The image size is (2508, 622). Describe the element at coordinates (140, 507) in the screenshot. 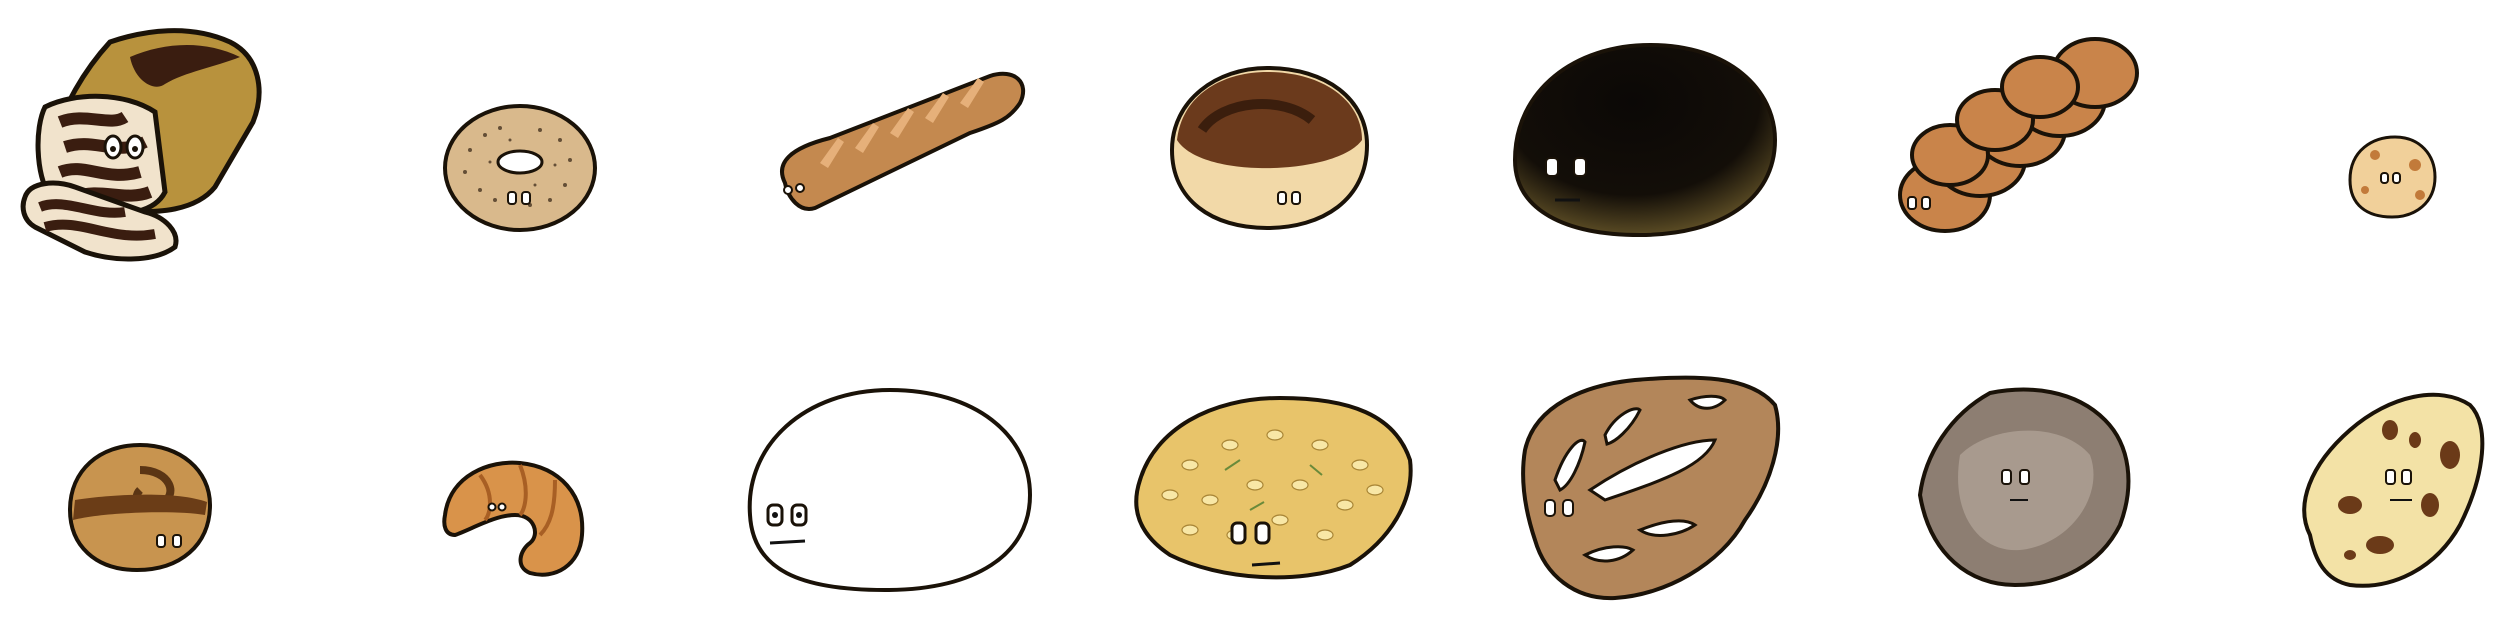

I see `cinnamon-roll` at that location.